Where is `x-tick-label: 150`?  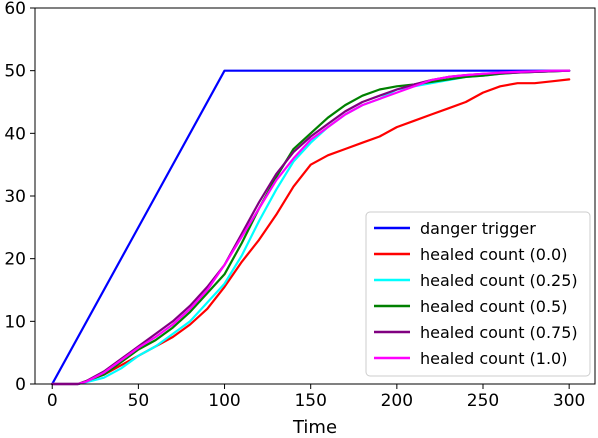
x-tick-label: 150 is located at coordinates (310, 401).